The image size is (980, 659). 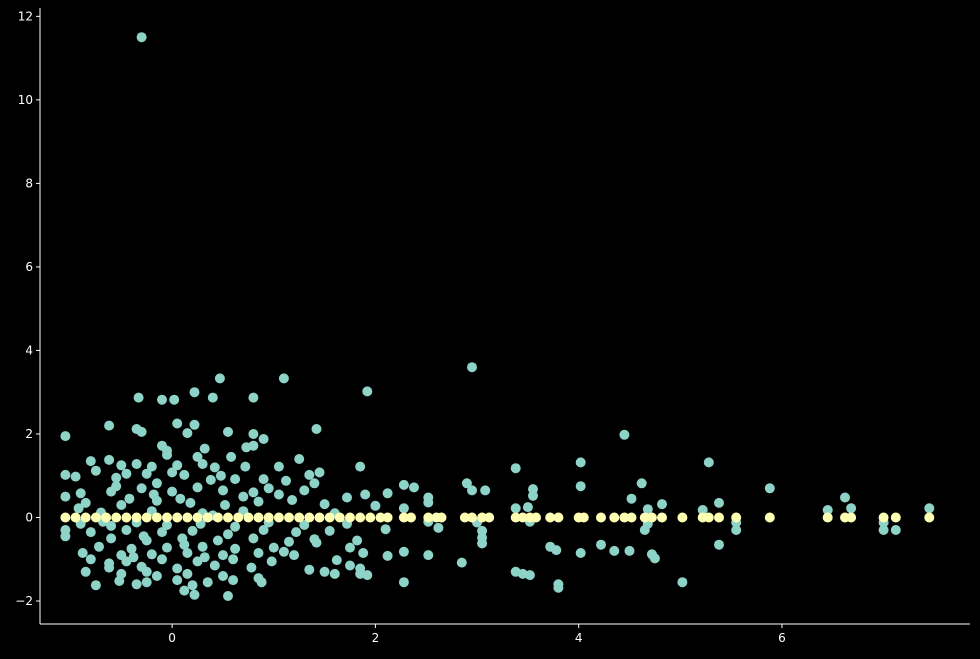 I want to click on x-tick-label: 2, so click(x=376, y=638).